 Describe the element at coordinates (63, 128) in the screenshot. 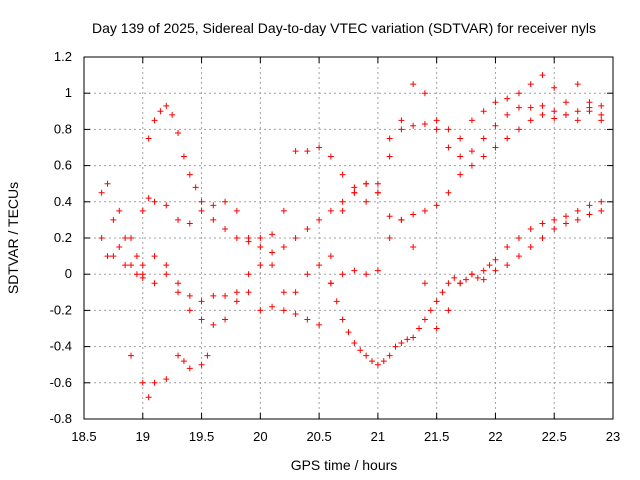

I see `y-tick-label: 0.8` at that location.